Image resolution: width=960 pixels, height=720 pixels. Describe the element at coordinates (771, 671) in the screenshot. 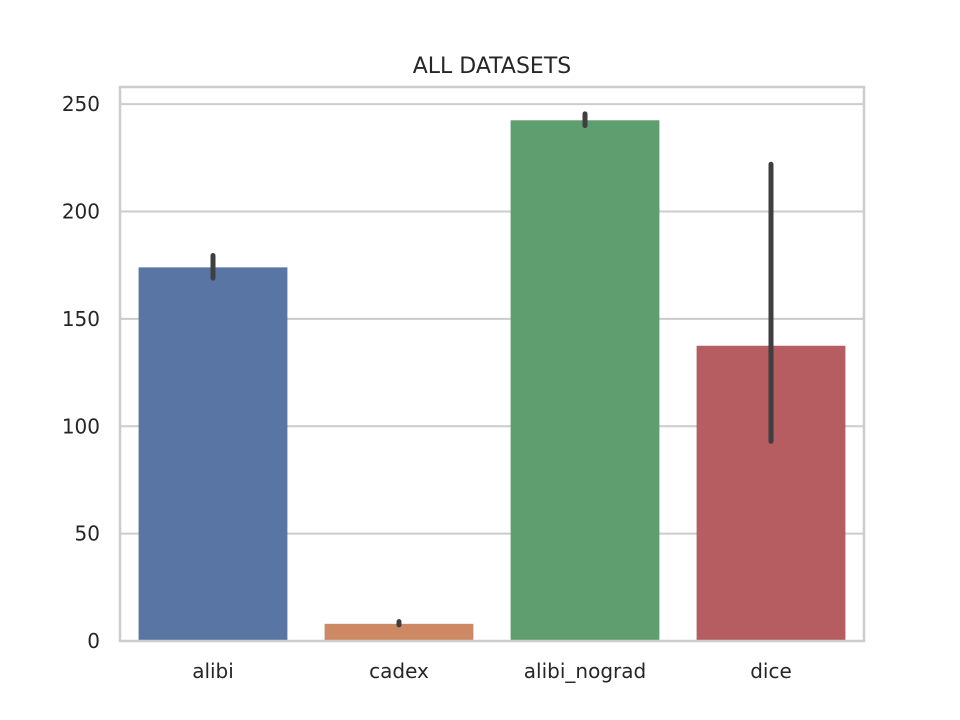

I see `x-tick-label-dice: dice` at that location.